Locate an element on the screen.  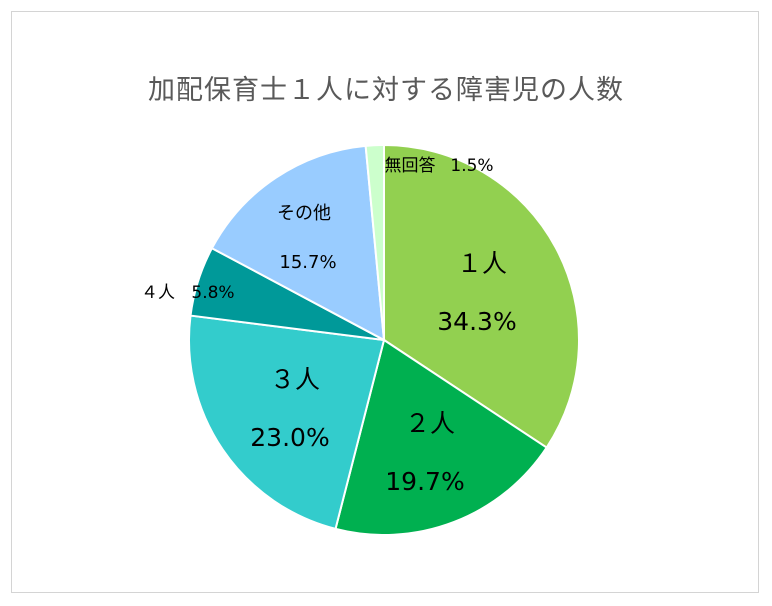
slice-label-1: １人 is located at coordinates (482, 263).